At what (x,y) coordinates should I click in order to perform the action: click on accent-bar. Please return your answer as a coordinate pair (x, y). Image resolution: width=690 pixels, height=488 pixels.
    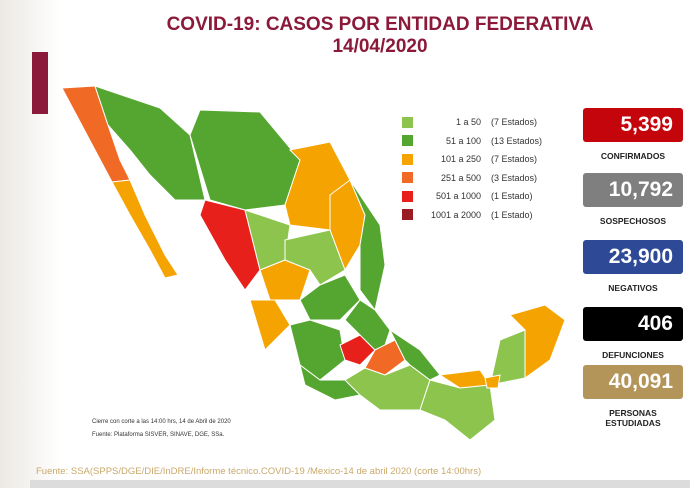
    Looking at the image, I should click on (40, 83).